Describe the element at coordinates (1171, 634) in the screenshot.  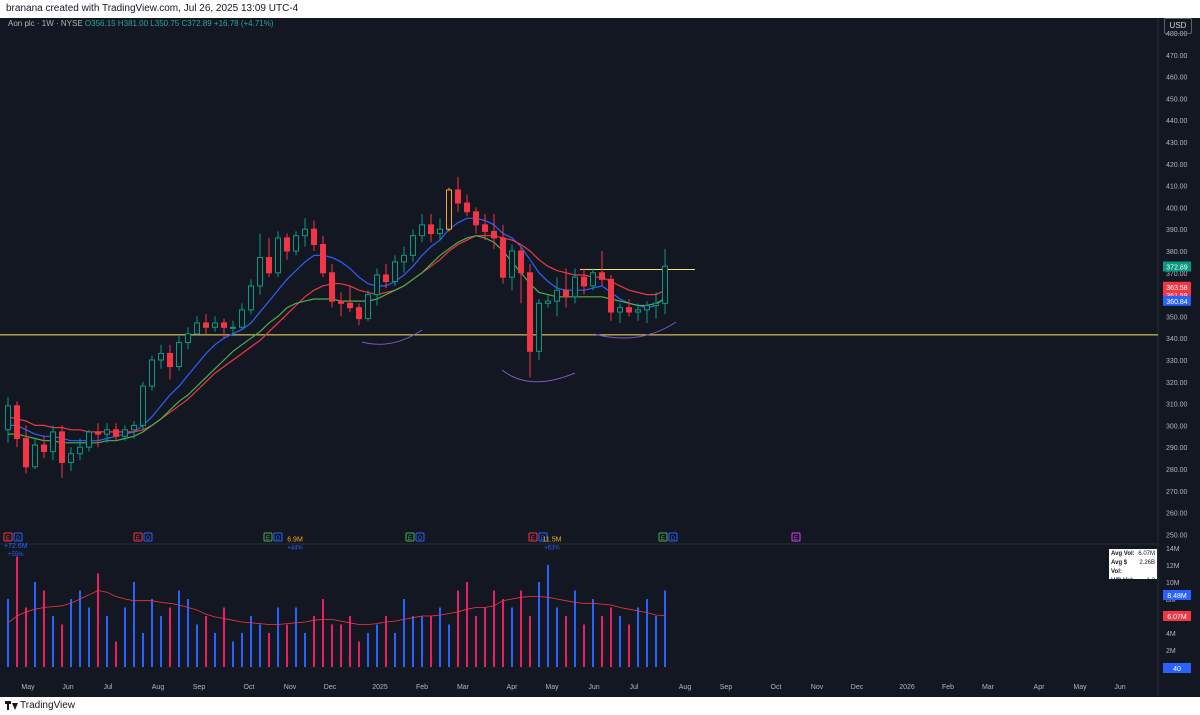
I see `volume-tick-label: 4M` at that location.